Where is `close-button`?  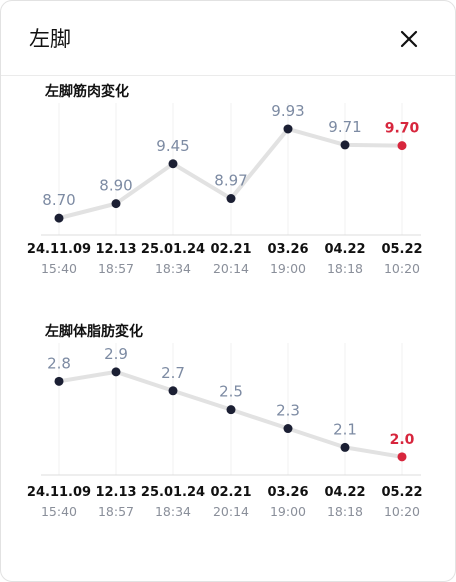
close-button is located at coordinates (409, 39).